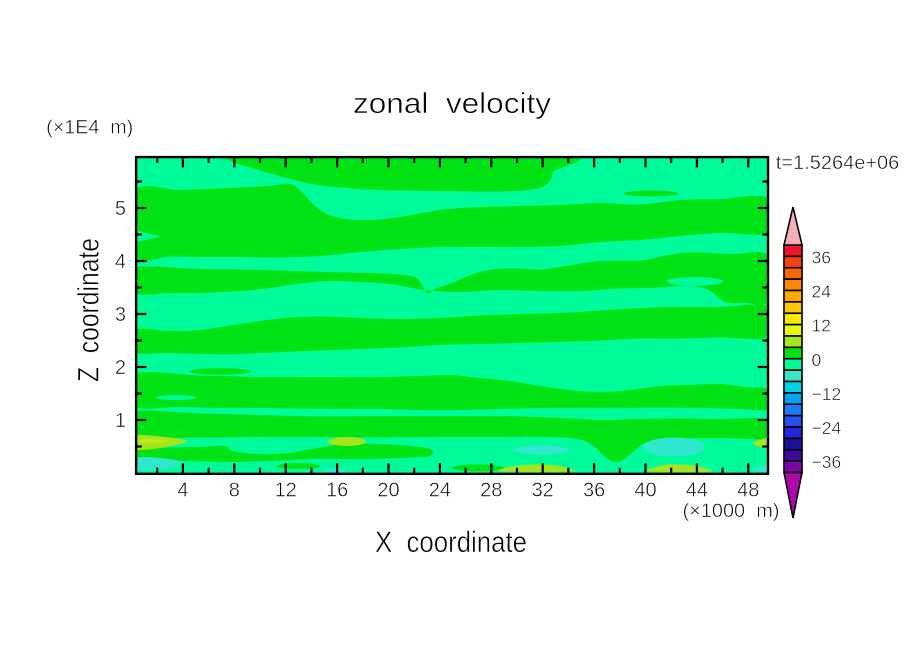 Image resolution: width=904 pixels, height=659 pixels. Describe the element at coordinates (89, 310) in the screenshot. I see `svg-text: Z coordinate` at that location.